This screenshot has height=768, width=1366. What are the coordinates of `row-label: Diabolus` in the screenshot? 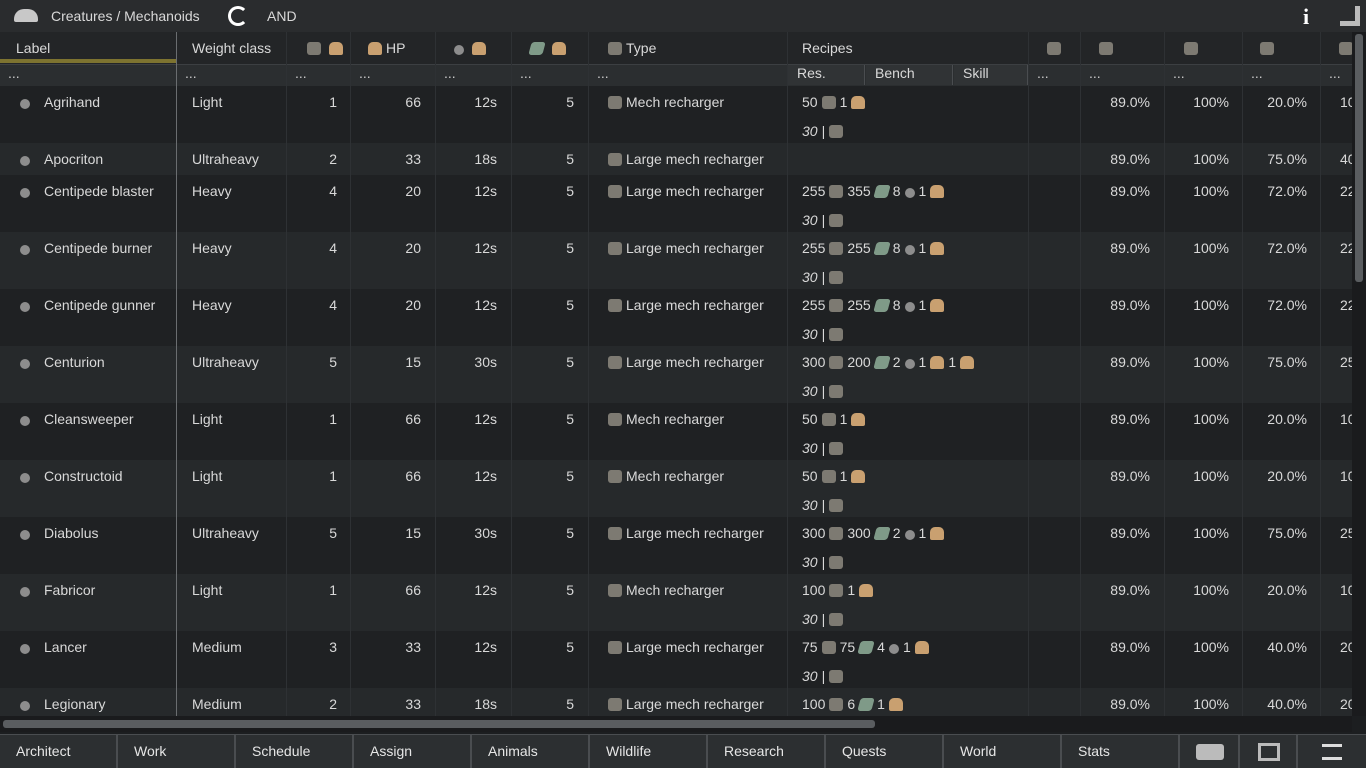 It's located at (57, 533).